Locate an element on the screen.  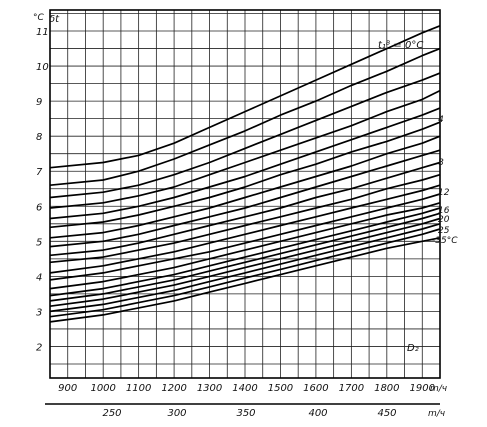
series-end-label: 20 is located at coordinates (444, 220).